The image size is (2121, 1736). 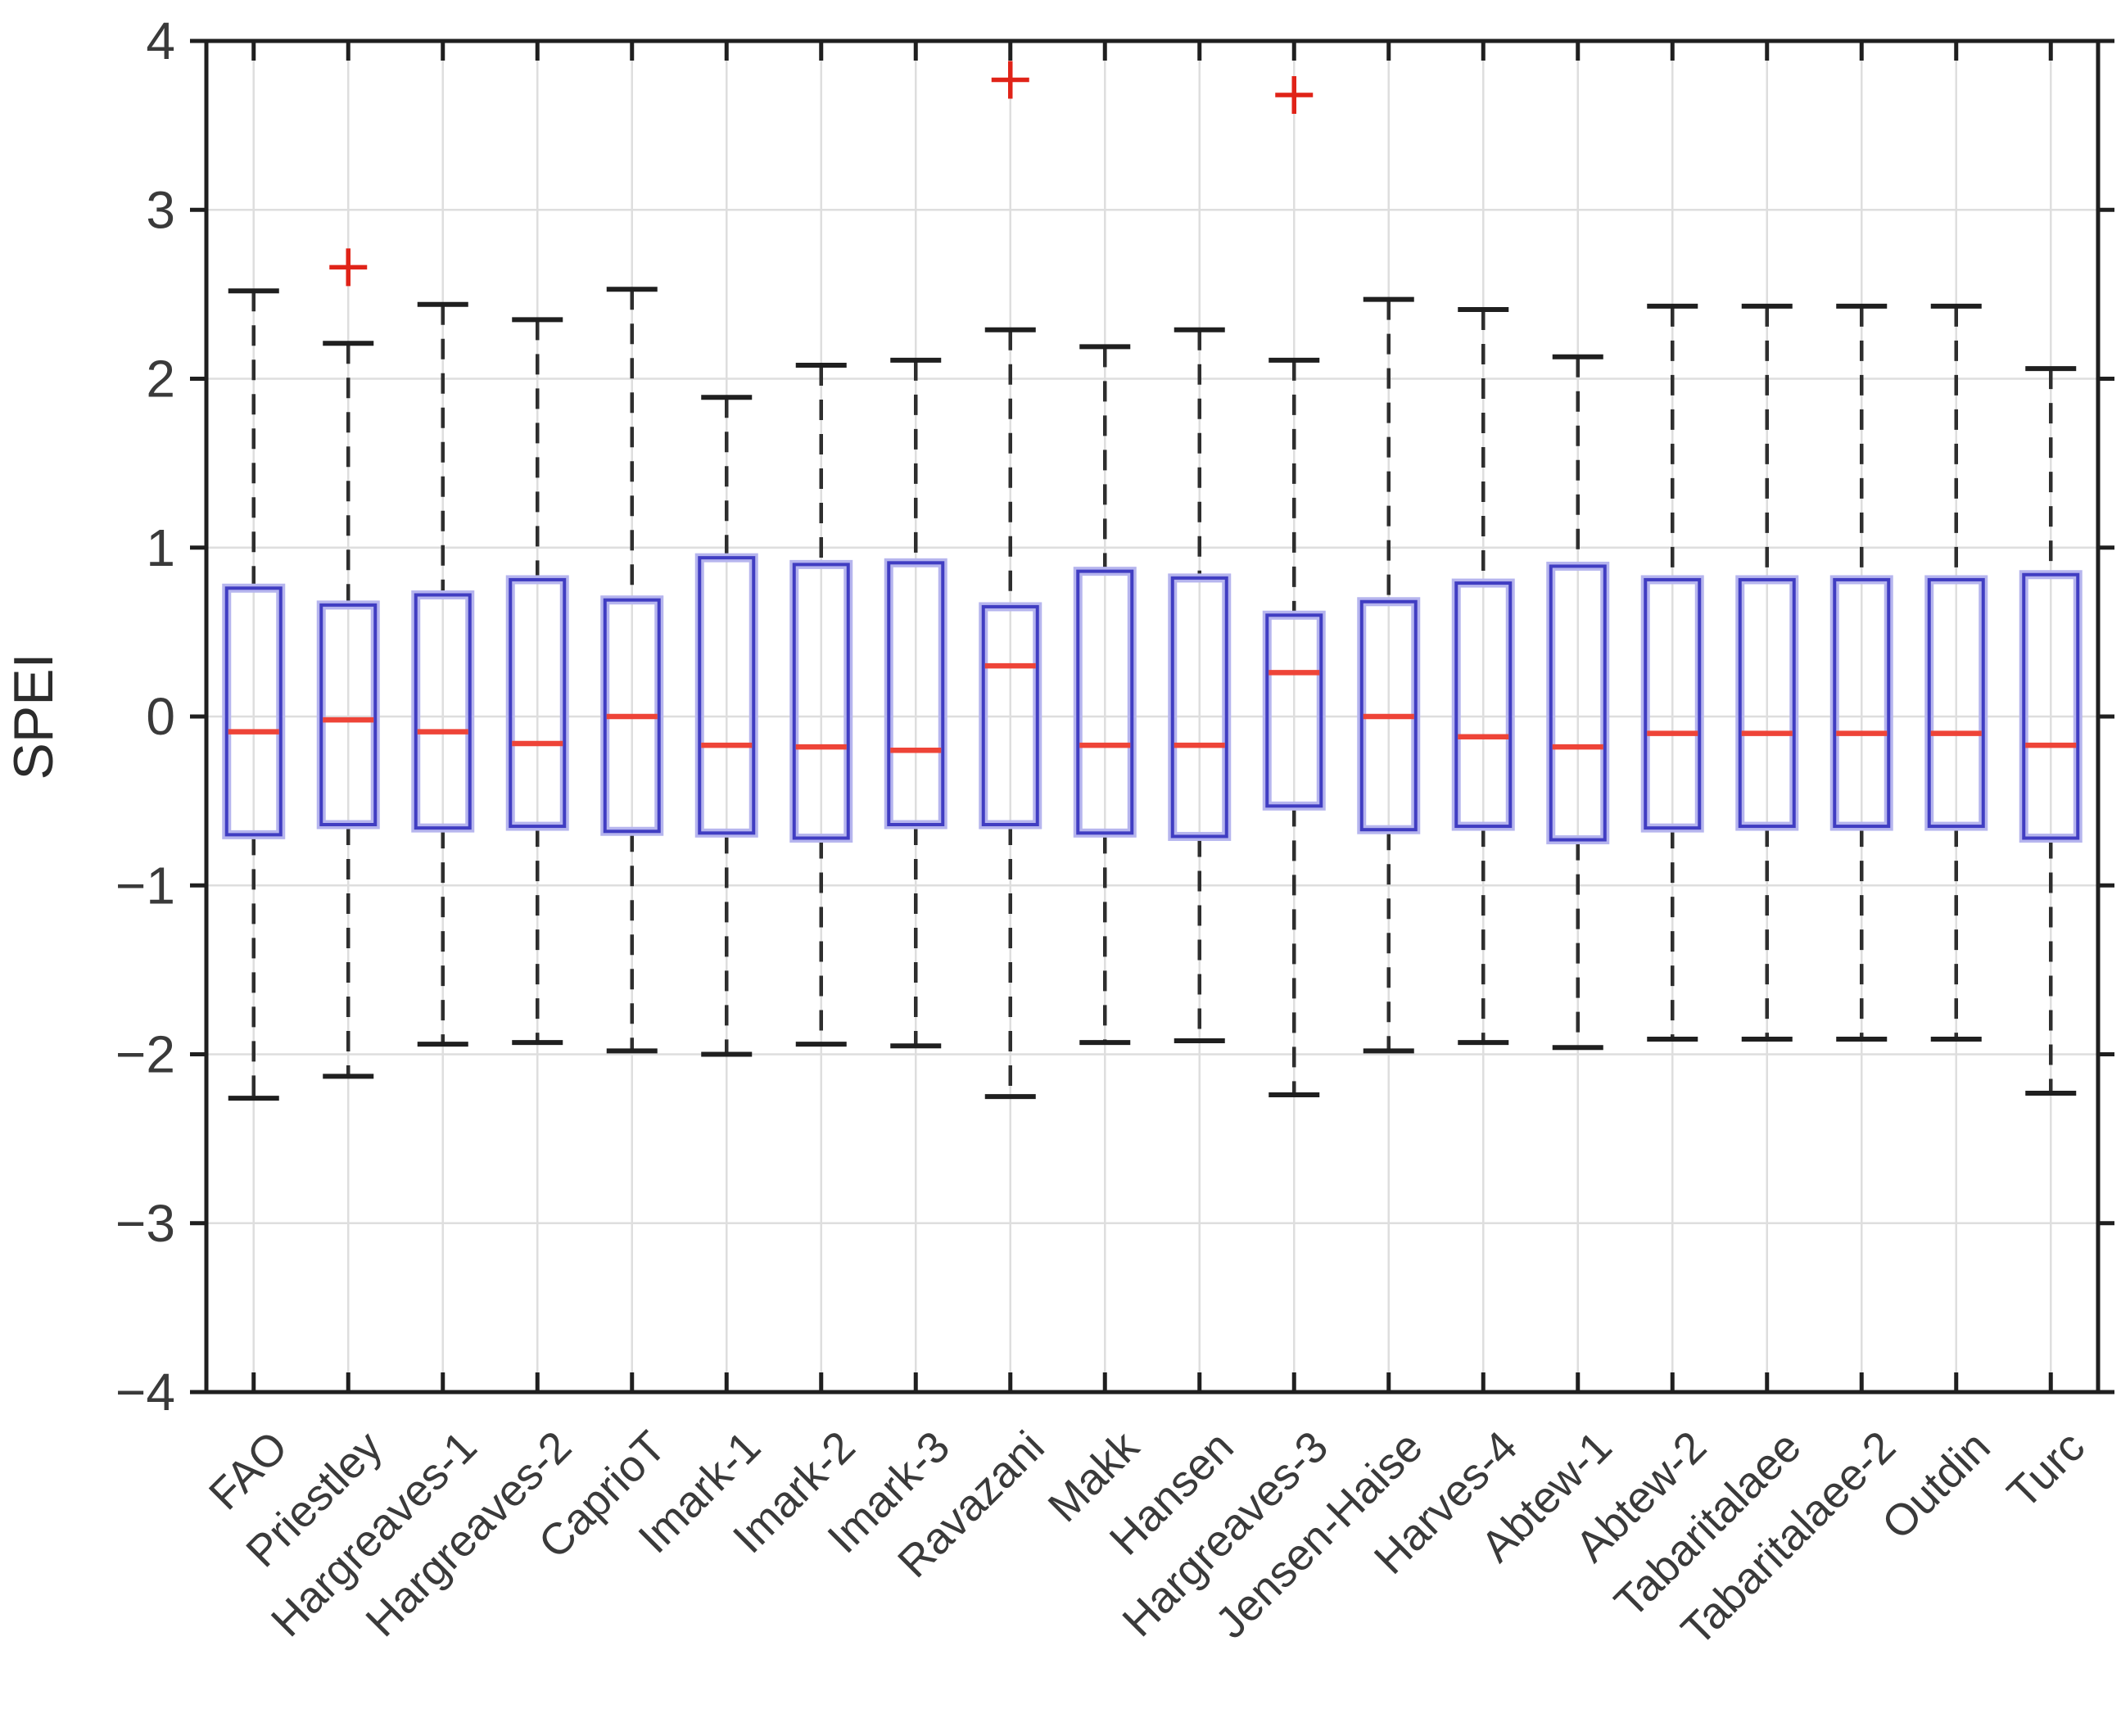 I want to click on y-tick-label: 0, so click(x=160, y=716).